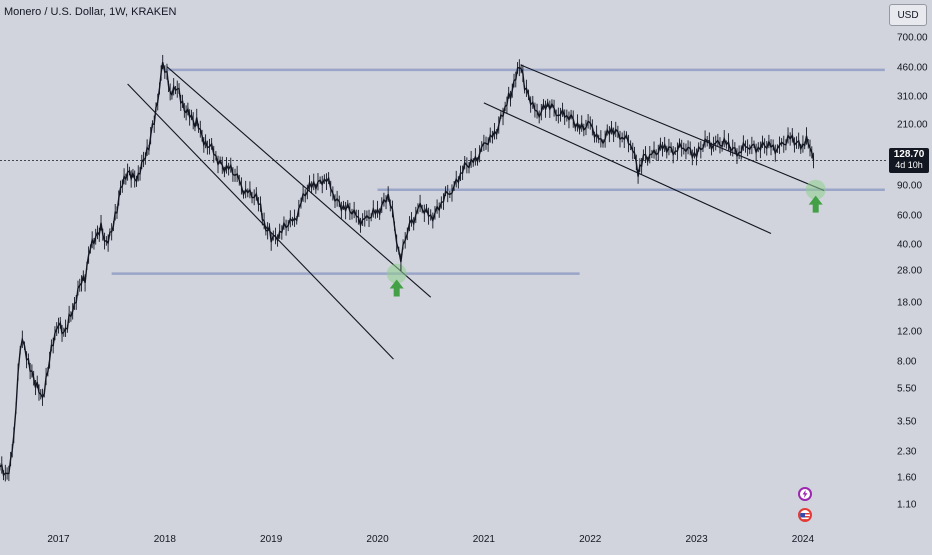 The height and width of the screenshot is (555, 932). What do you see at coordinates (590, 539) in the screenshot?
I see `x-tick-label: 2022` at bounding box center [590, 539].